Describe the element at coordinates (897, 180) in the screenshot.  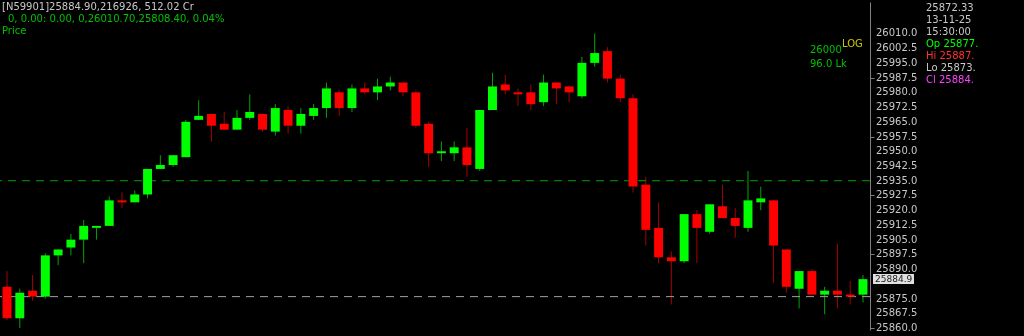
I see `y-tick-label: 25935.0` at that location.